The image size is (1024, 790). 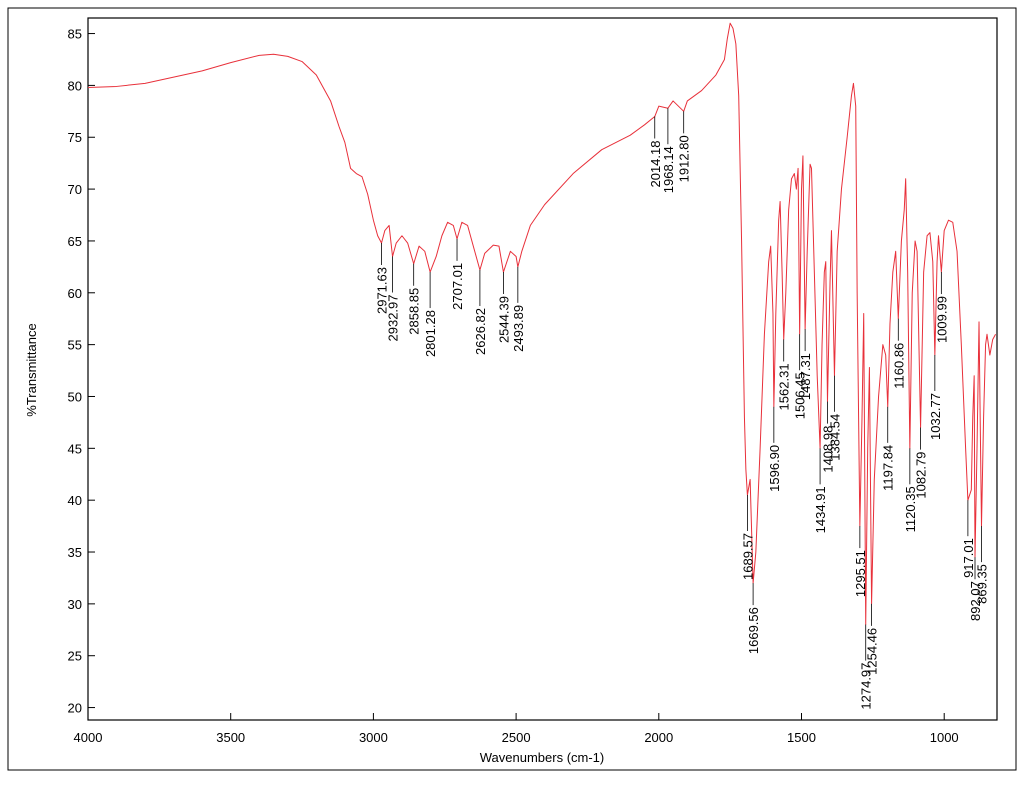 What do you see at coordinates (827, 449) in the screenshot?
I see `peak-label: 1408.98` at bounding box center [827, 449].